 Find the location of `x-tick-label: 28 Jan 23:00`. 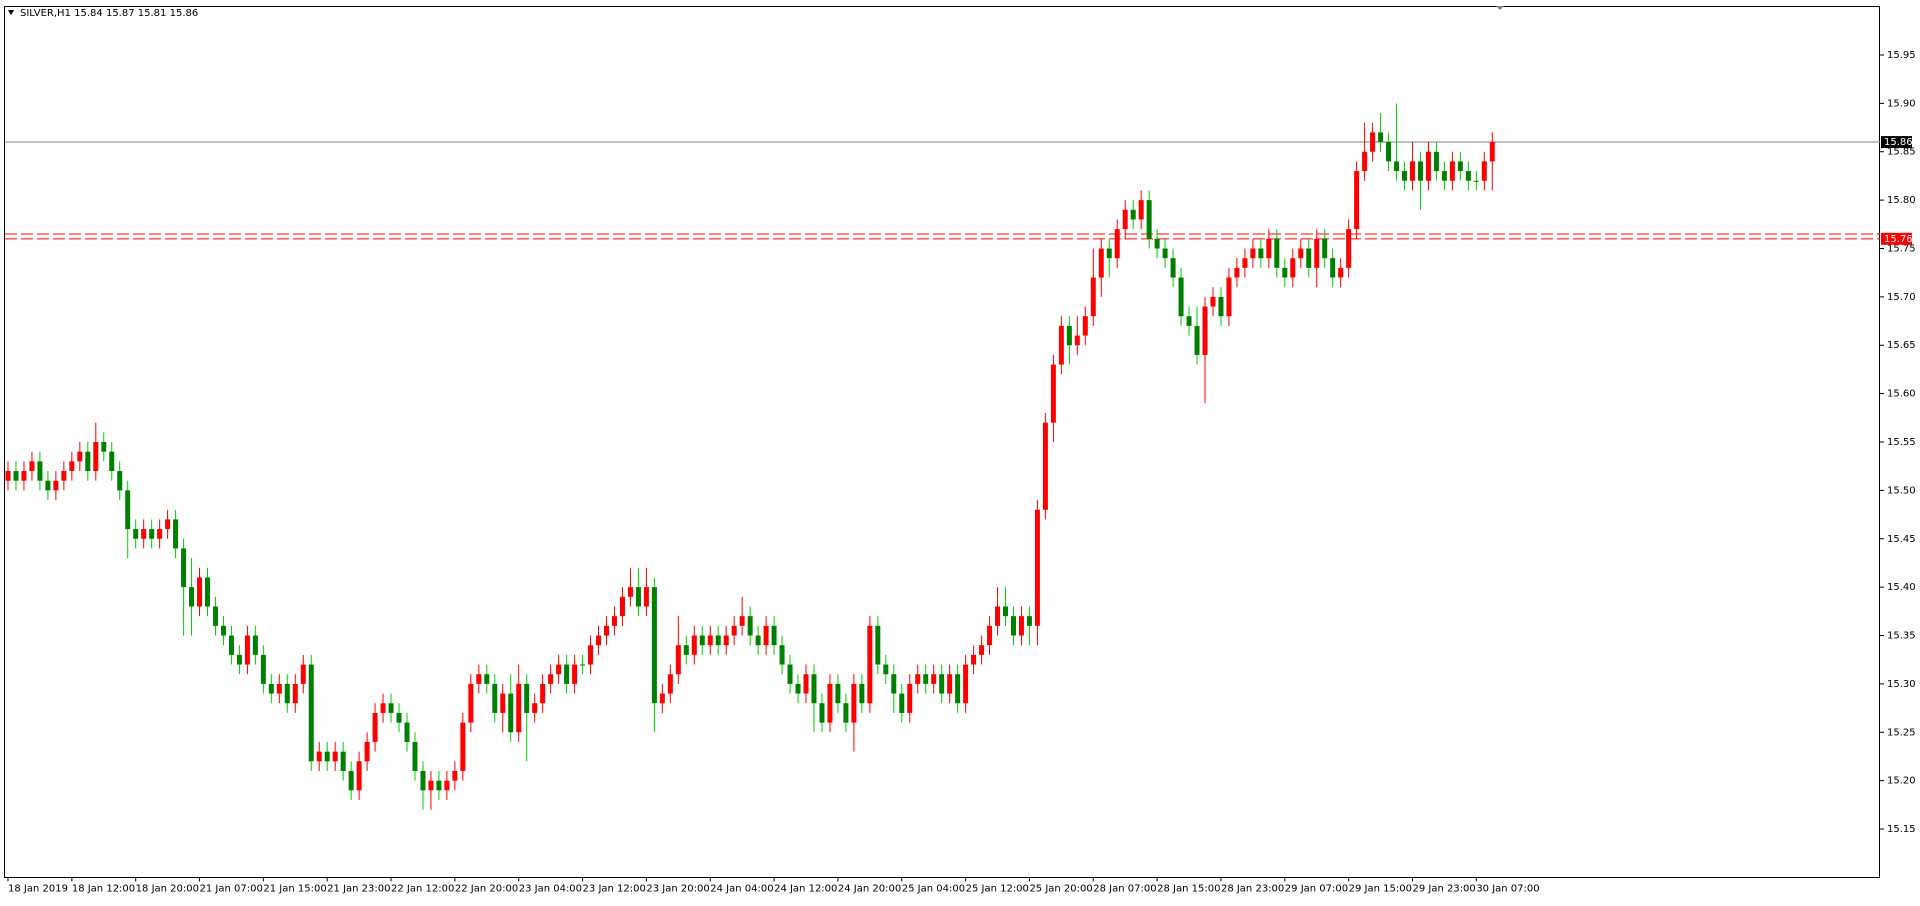

x-tick-label: 28 Jan 23:00 is located at coordinates (1252, 888).